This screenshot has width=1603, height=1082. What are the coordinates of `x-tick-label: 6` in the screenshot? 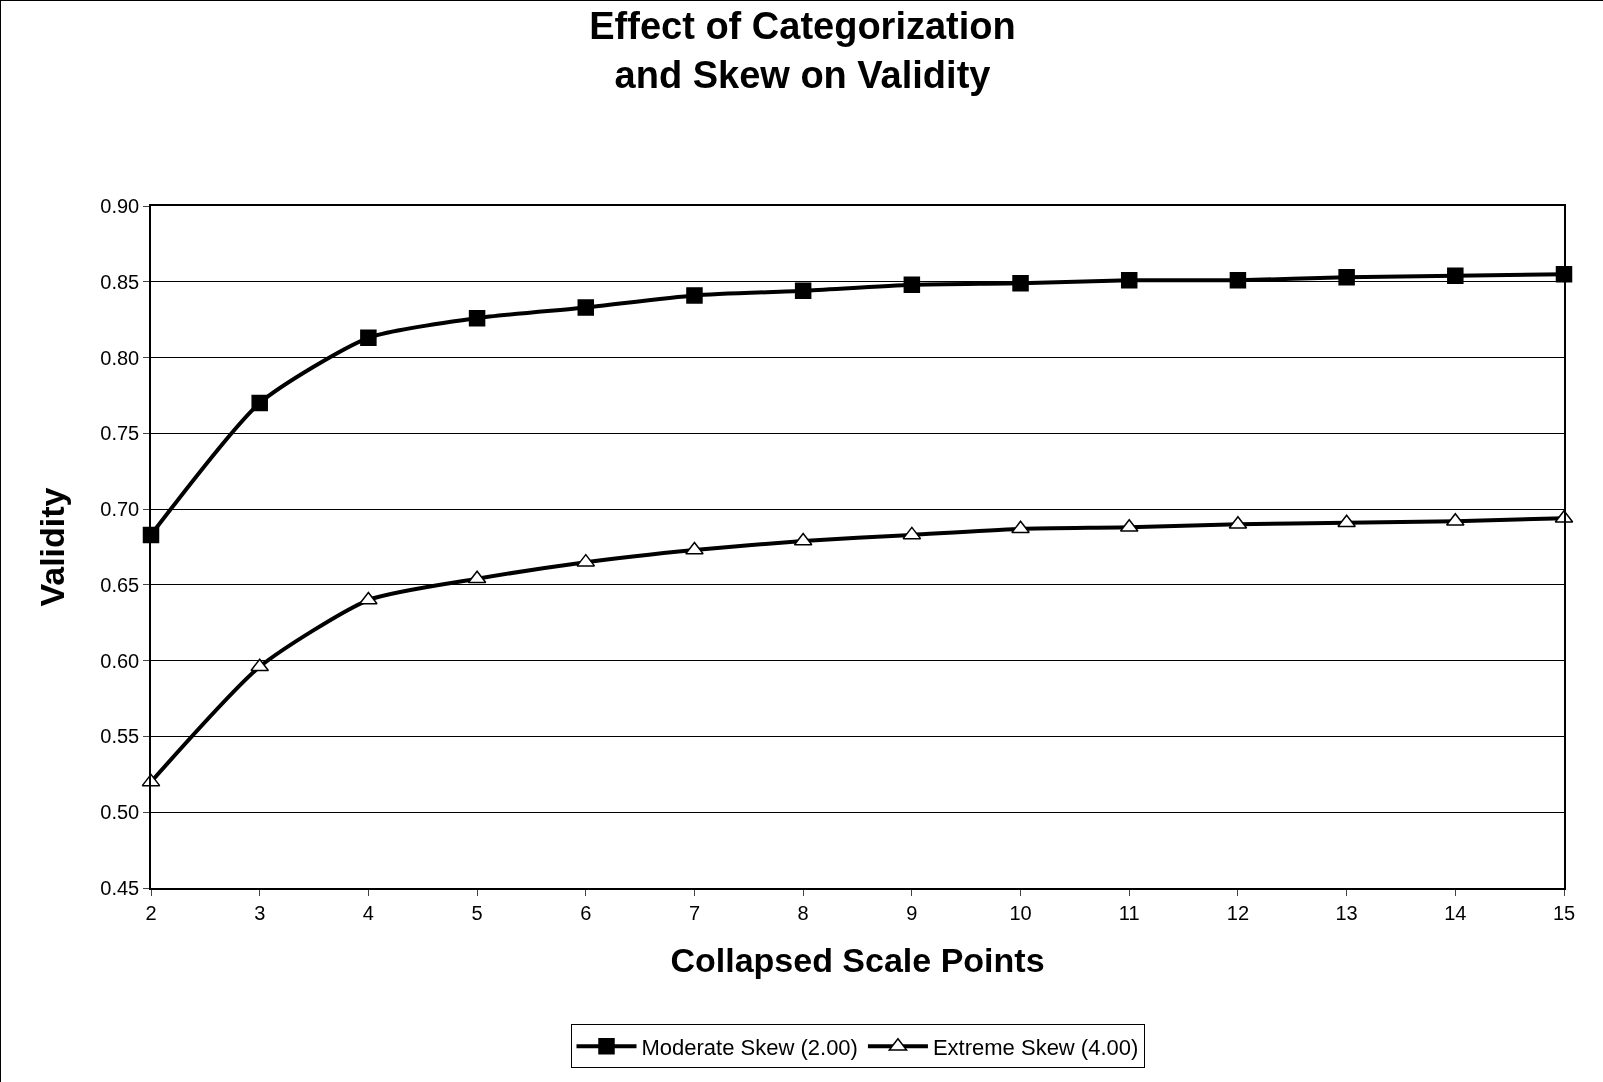 It's located at (586, 912).